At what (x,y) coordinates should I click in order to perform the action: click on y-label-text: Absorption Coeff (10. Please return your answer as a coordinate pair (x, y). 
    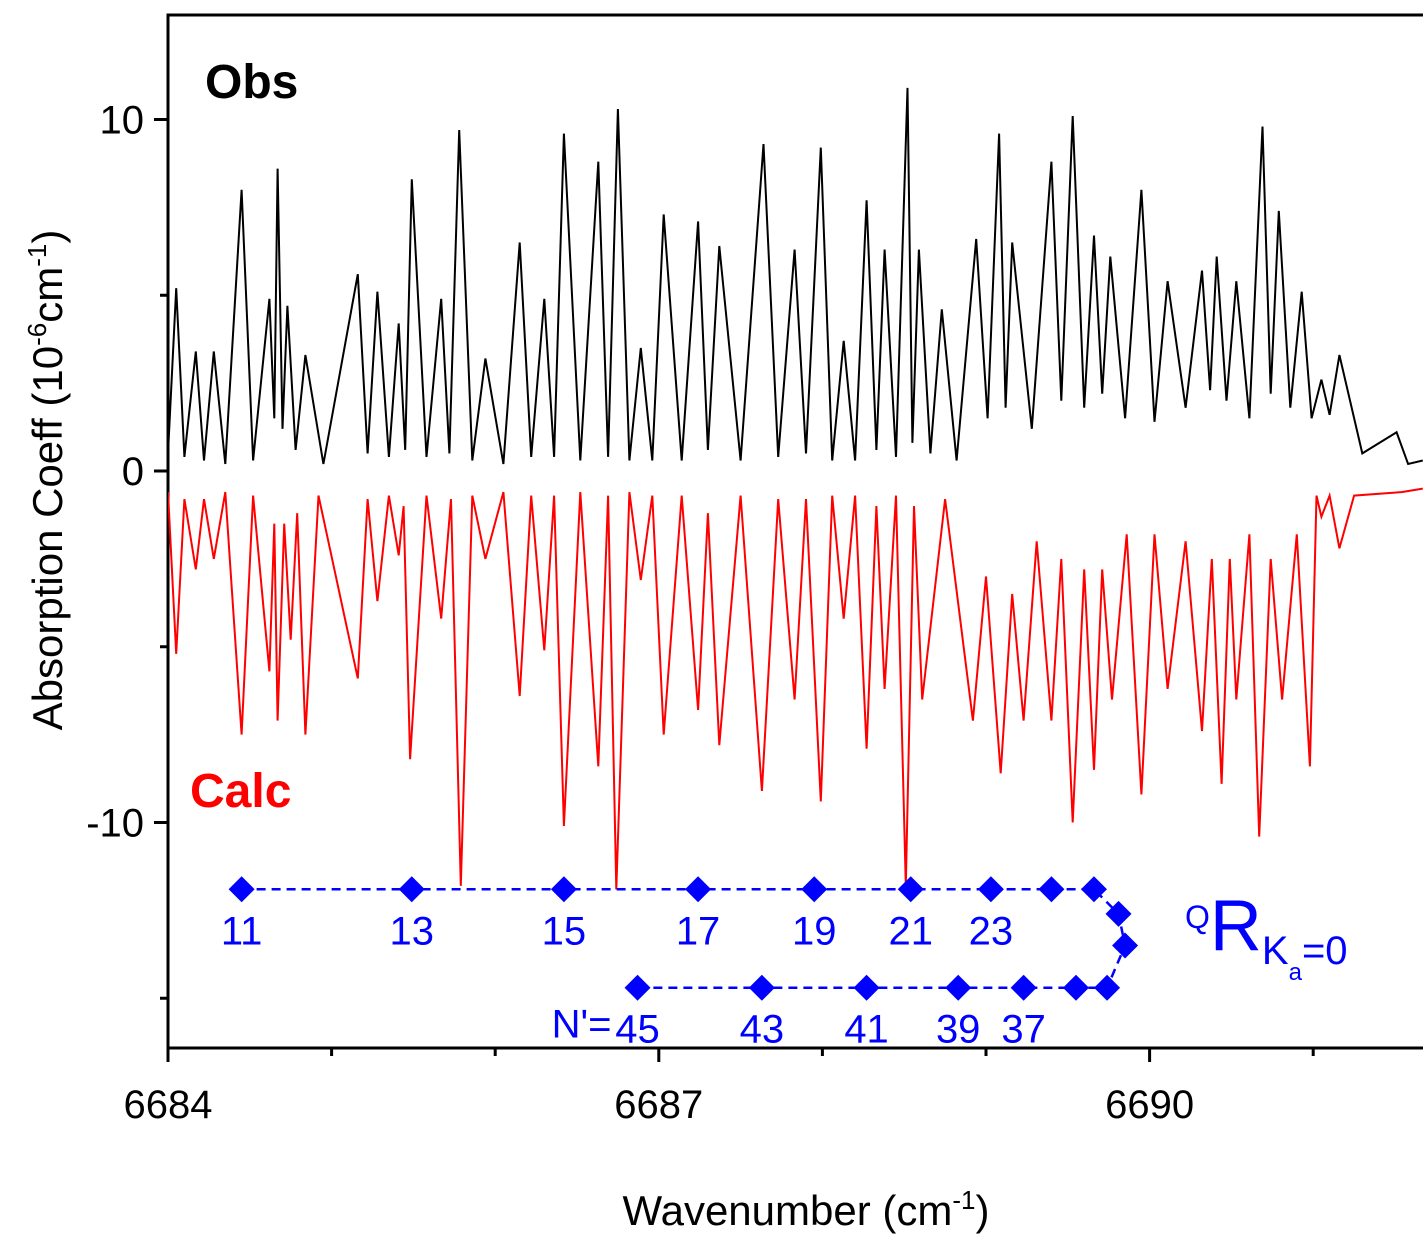
    Looking at the image, I should click on (47, 538).